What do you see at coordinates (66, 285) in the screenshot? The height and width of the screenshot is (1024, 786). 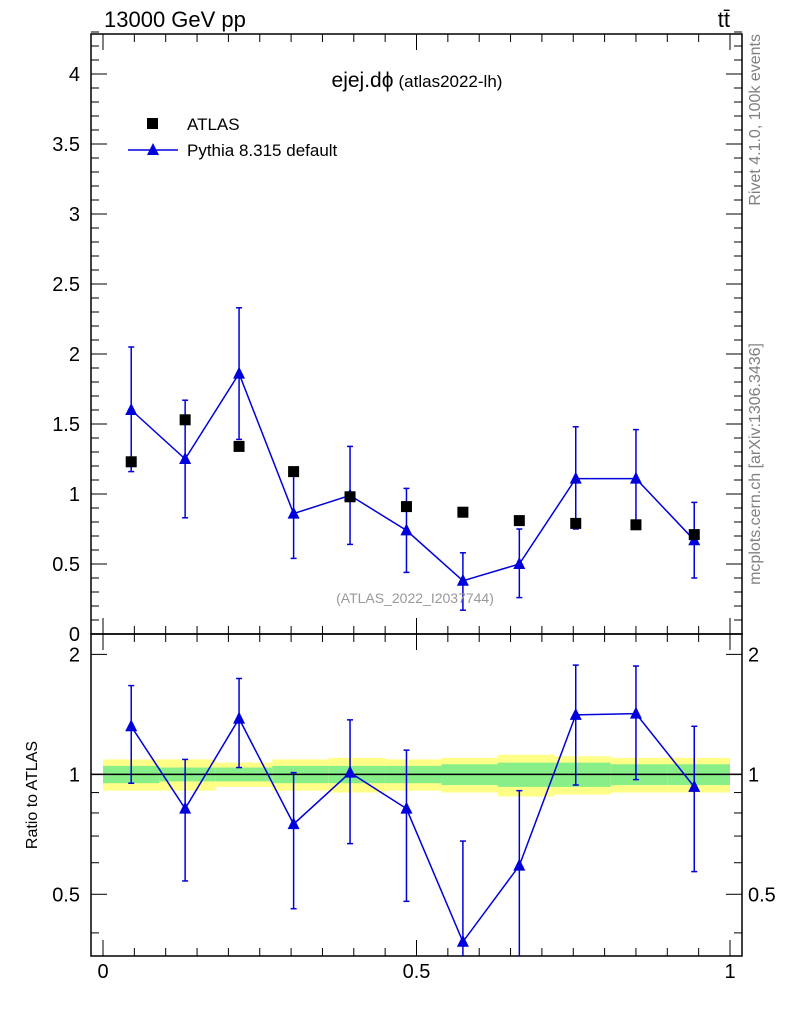 I see `main-ytick-label: 2.5` at bounding box center [66, 285].